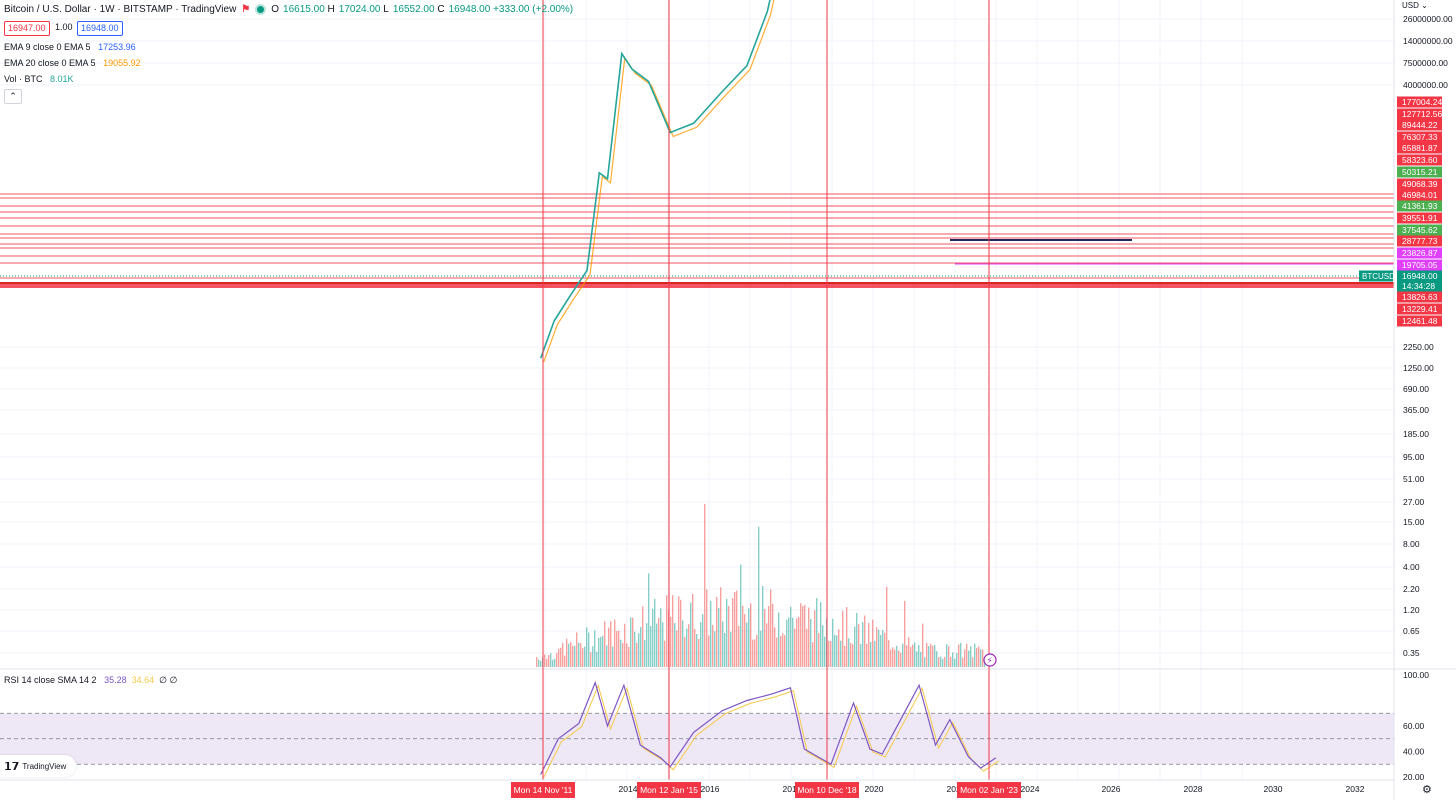 Image resolution: width=1456 pixels, height=800 pixels. What do you see at coordinates (70, 47) in the screenshot?
I see `indicator-ema9: EMA 9 close 0 EMA 5 17253.96` at bounding box center [70, 47].